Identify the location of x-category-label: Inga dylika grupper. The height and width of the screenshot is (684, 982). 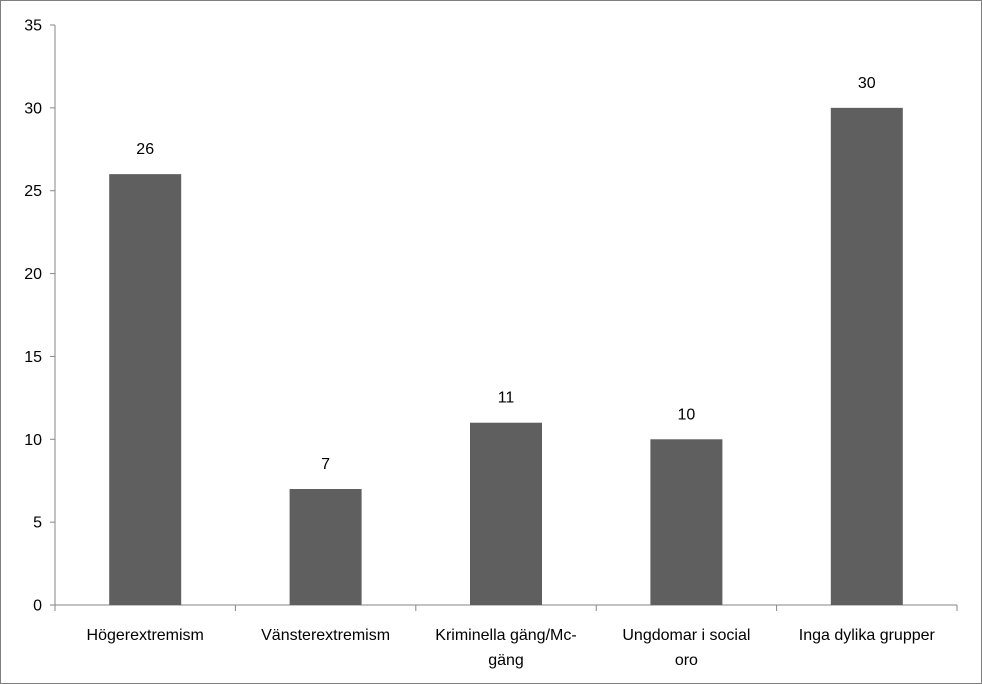
(867, 635).